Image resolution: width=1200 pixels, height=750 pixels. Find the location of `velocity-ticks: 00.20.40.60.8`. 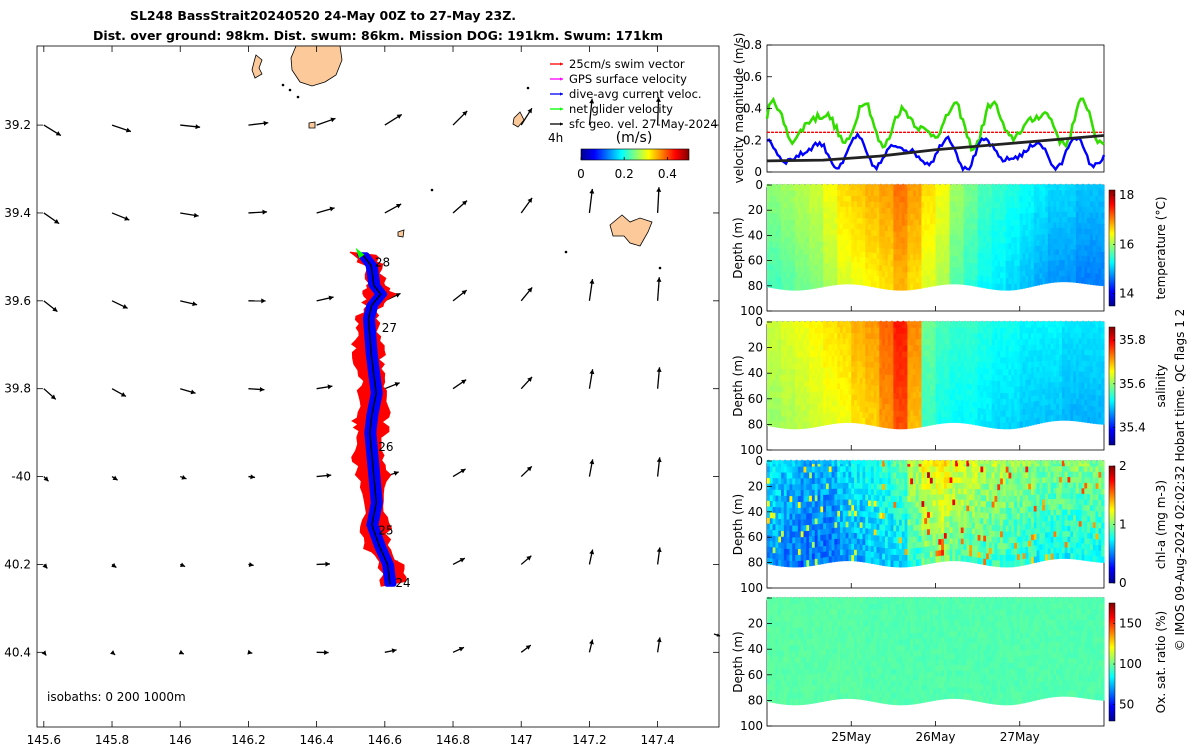

velocity-ticks: 00.20.40.60.8 is located at coordinates (757, 108).